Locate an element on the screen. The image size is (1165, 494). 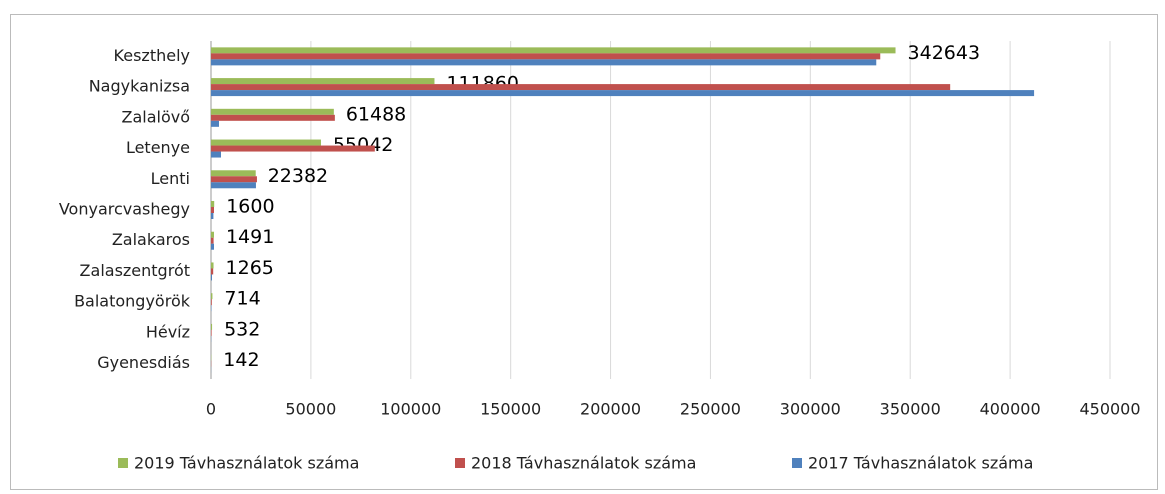
x-tick-label: 0 is located at coordinates (211, 409).